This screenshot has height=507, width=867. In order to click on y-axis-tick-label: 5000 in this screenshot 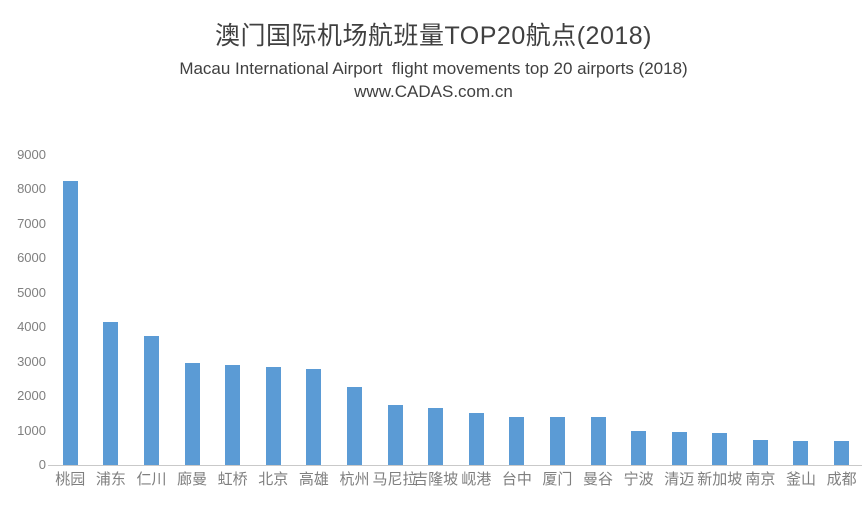, I will do `click(31, 292)`.